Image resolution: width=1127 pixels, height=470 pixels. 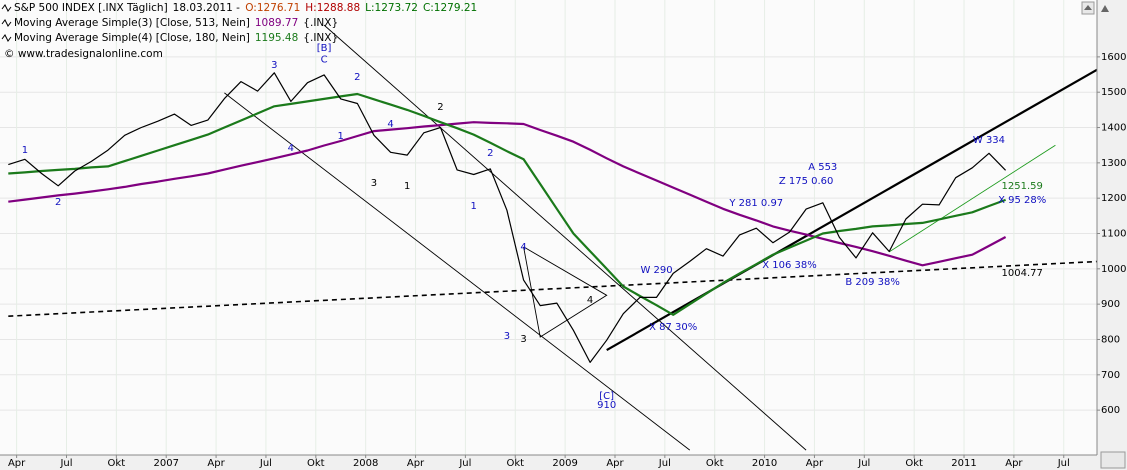 I want to click on annotation: 1004.77, so click(x=1022, y=273).